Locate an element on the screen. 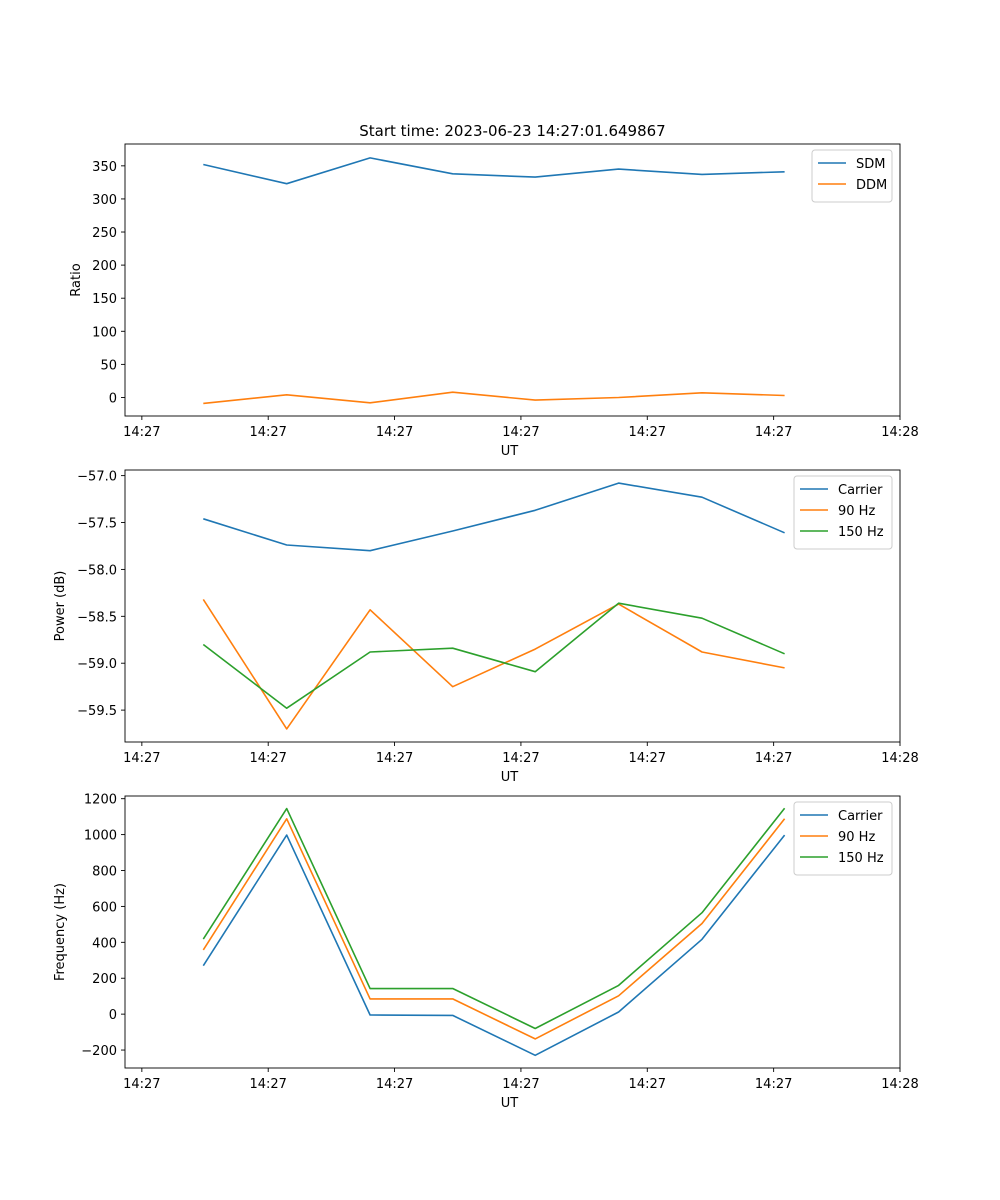 This screenshot has width=1000, height=1200. y-tick-label: 1000 is located at coordinates (100, 836).